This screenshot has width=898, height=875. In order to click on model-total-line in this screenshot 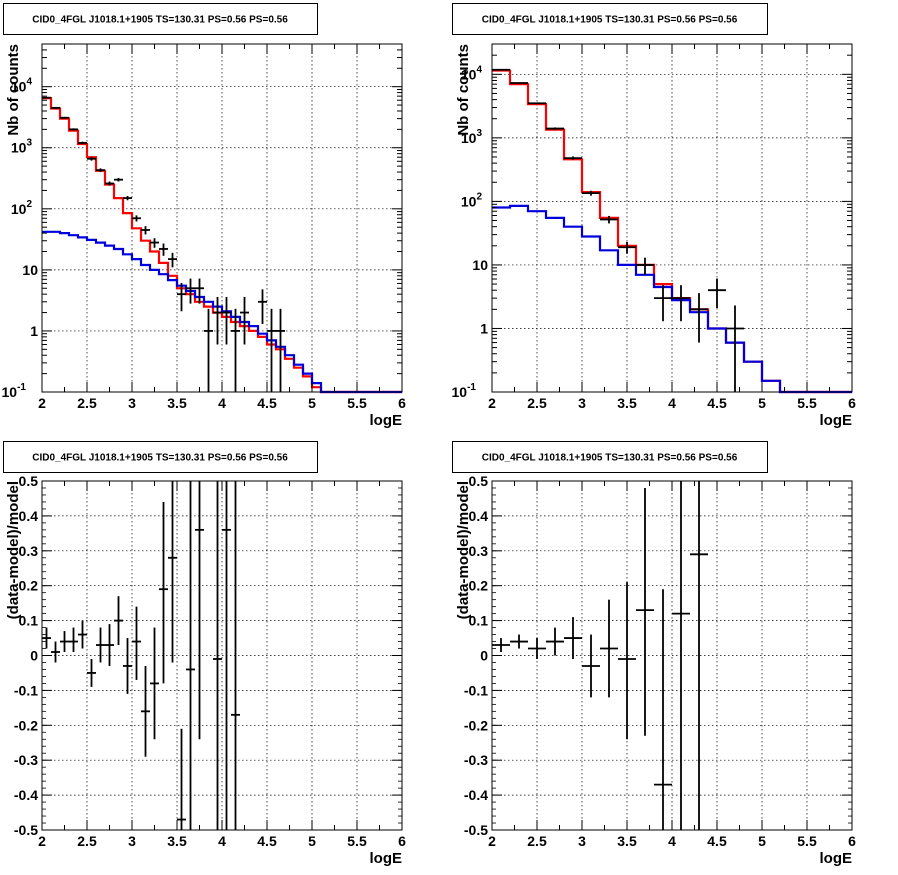, I will do `click(672, 231)`.